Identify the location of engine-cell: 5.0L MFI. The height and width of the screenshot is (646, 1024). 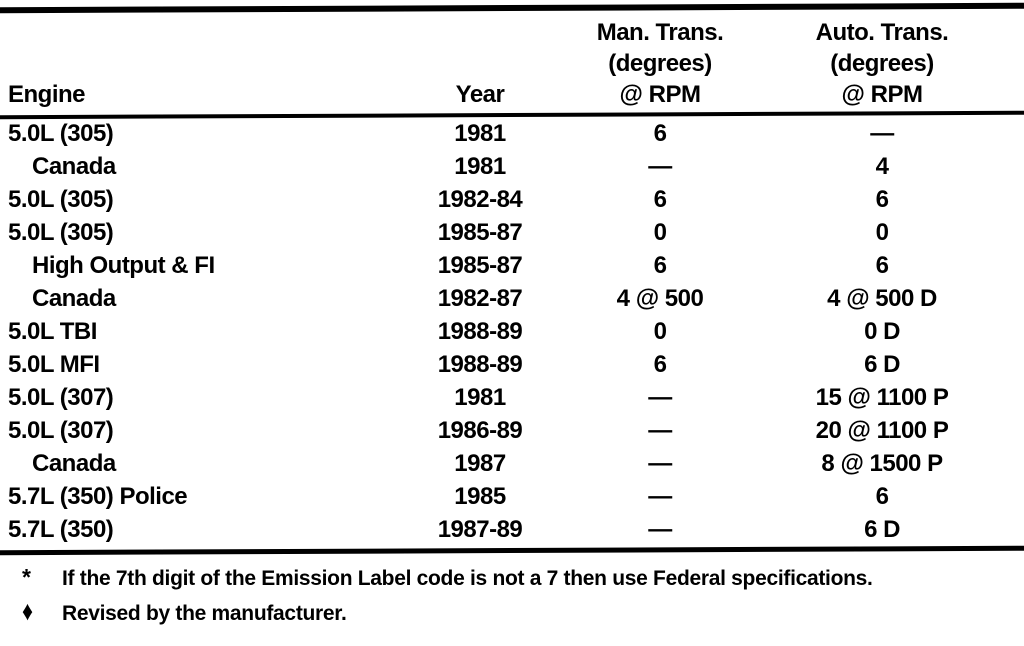
(54, 364).